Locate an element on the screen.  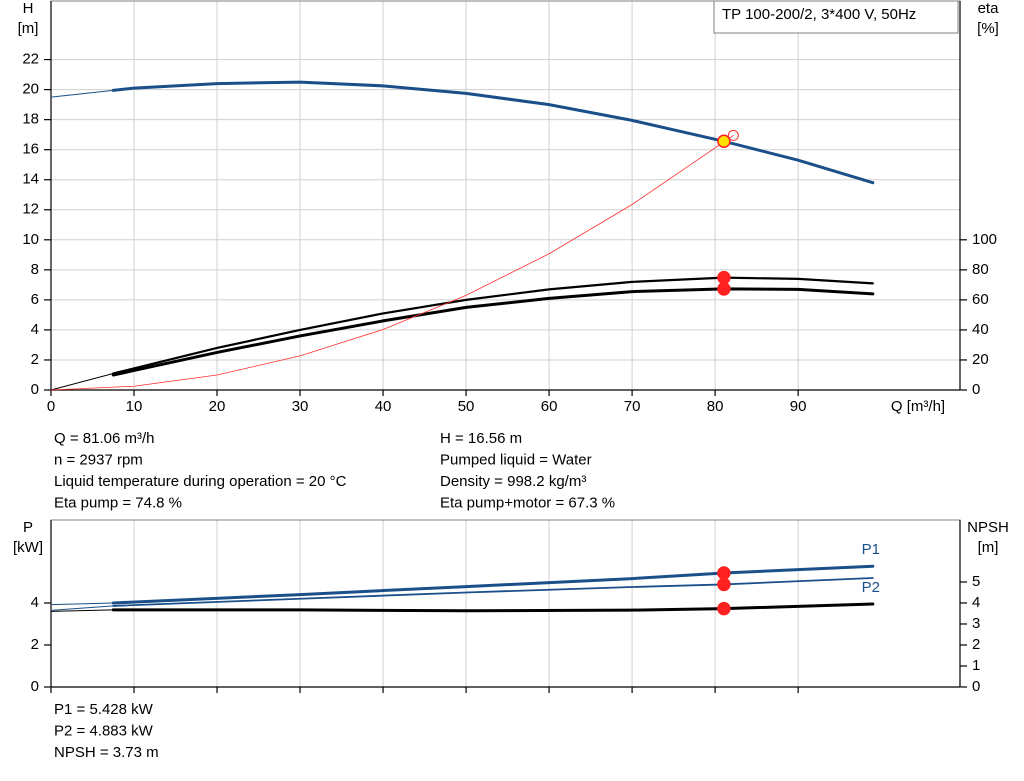
y-unit: [kW] is located at coordinates (28, 547).